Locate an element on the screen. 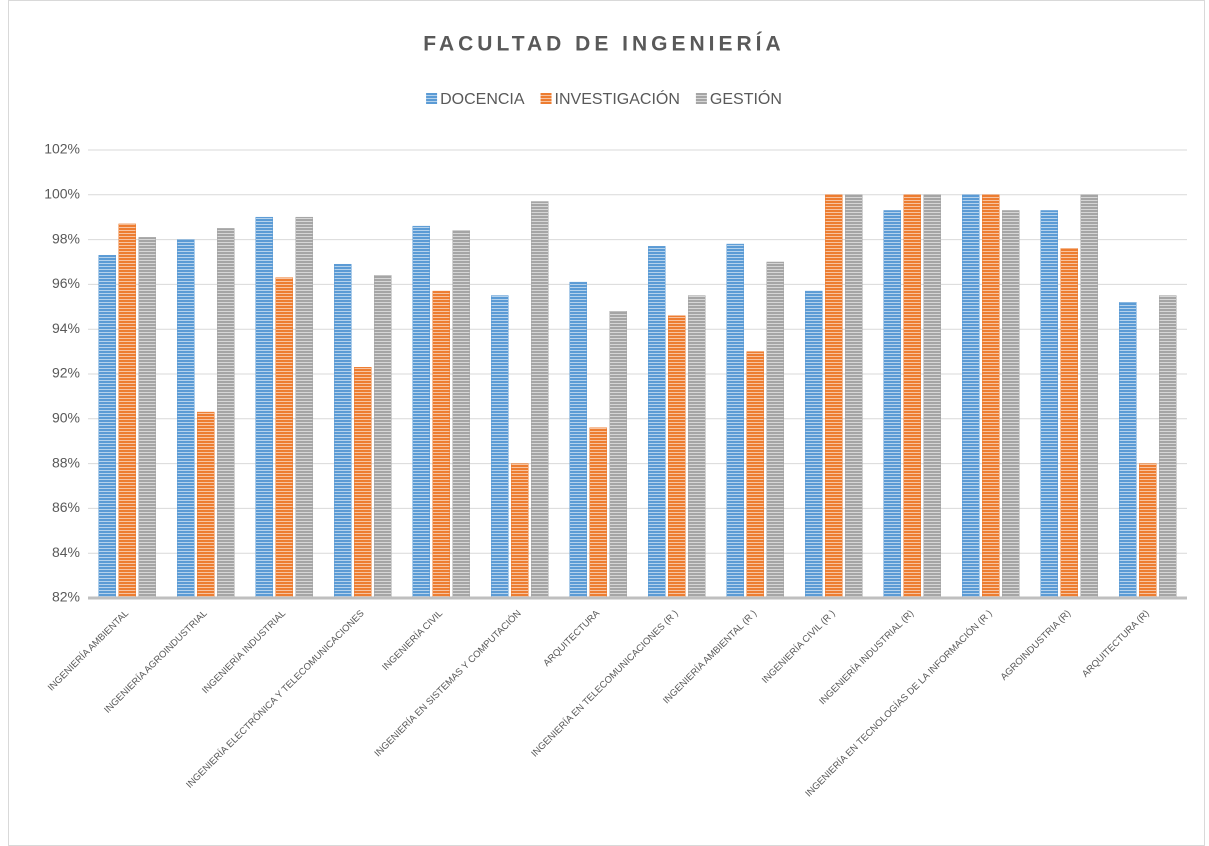 The height and width of the screenshot is (846, 1209). y-tick-label: 102% is located at coordinates (62, 149).